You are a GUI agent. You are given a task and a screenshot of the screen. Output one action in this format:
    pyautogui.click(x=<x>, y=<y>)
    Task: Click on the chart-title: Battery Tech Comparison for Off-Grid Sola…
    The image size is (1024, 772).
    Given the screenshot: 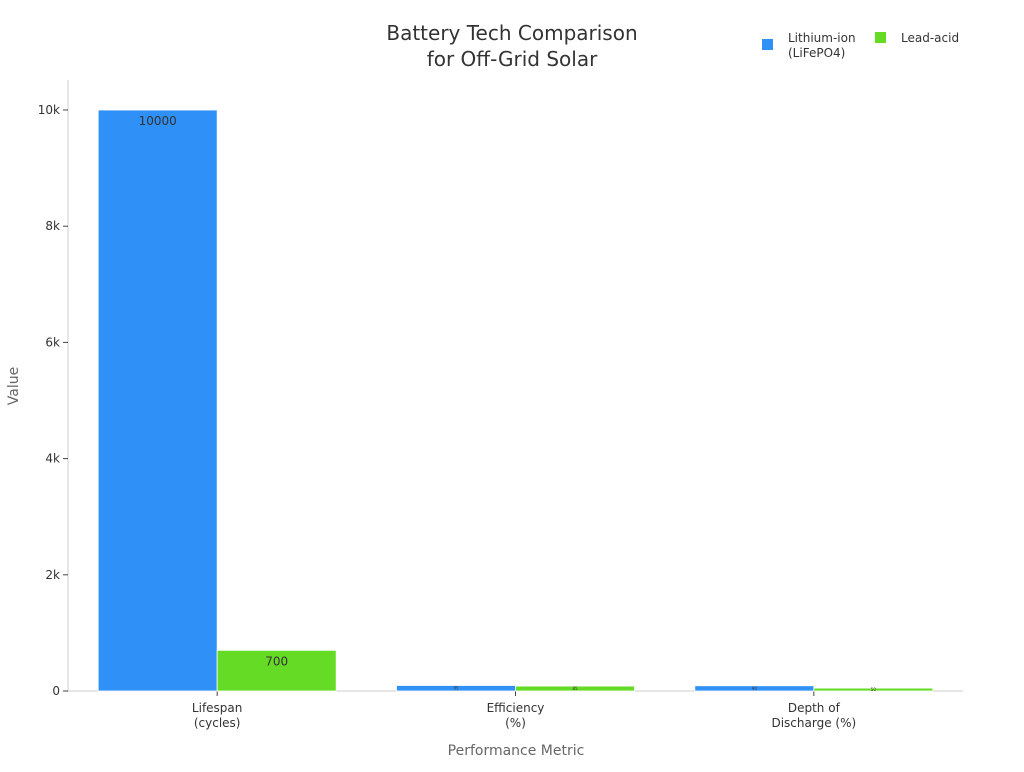 What is the action you would take?
    pyautogui.click(x=511, y=46)
    